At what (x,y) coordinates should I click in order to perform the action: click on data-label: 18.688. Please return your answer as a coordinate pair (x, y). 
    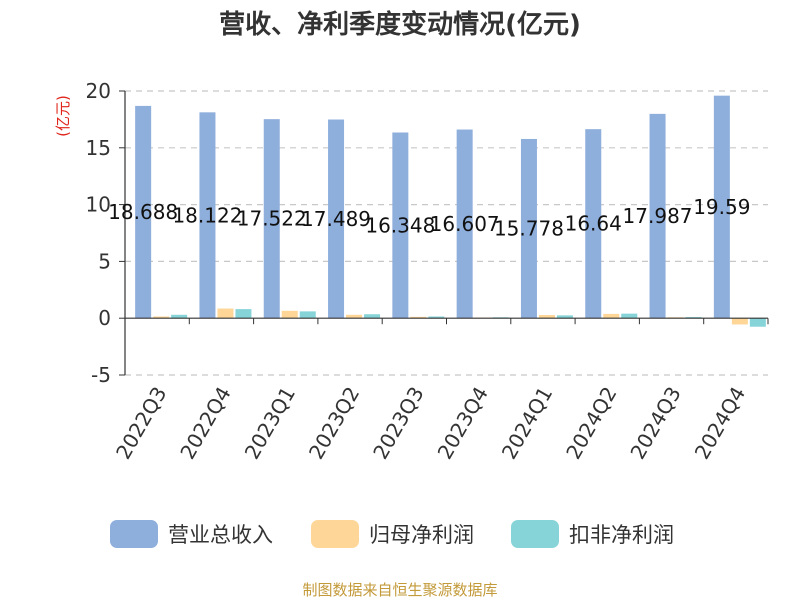
    Looking at the image, I should click on (143, 212).